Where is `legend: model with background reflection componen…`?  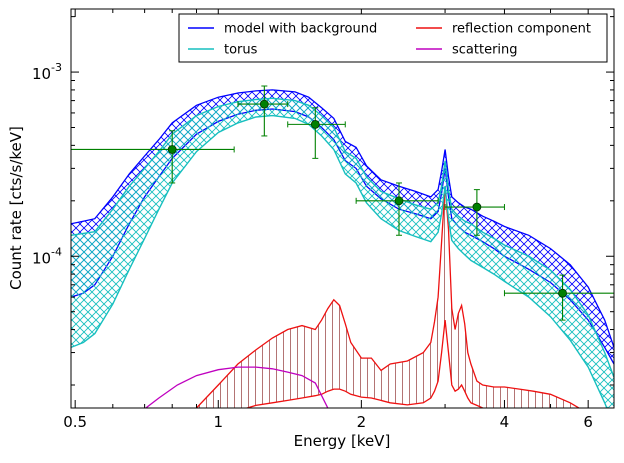 legend: model with background reflection componen… is located at coordinates (393, 38).